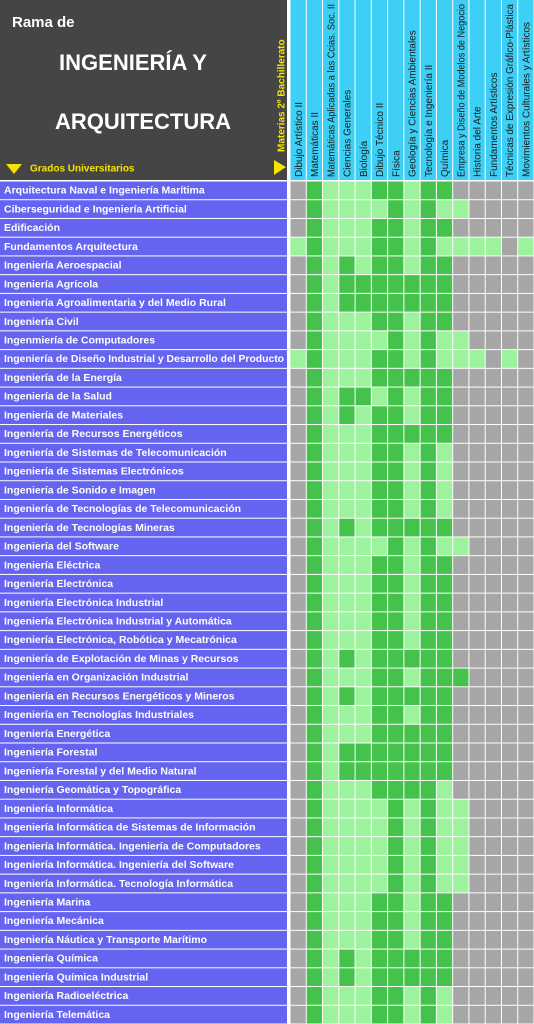 The width and height of the screenshot is (534, 1024). What do you see at coordinates (280, 167) in the screenshot?
I see `columns-arrow` at bounding box center [280, 167].